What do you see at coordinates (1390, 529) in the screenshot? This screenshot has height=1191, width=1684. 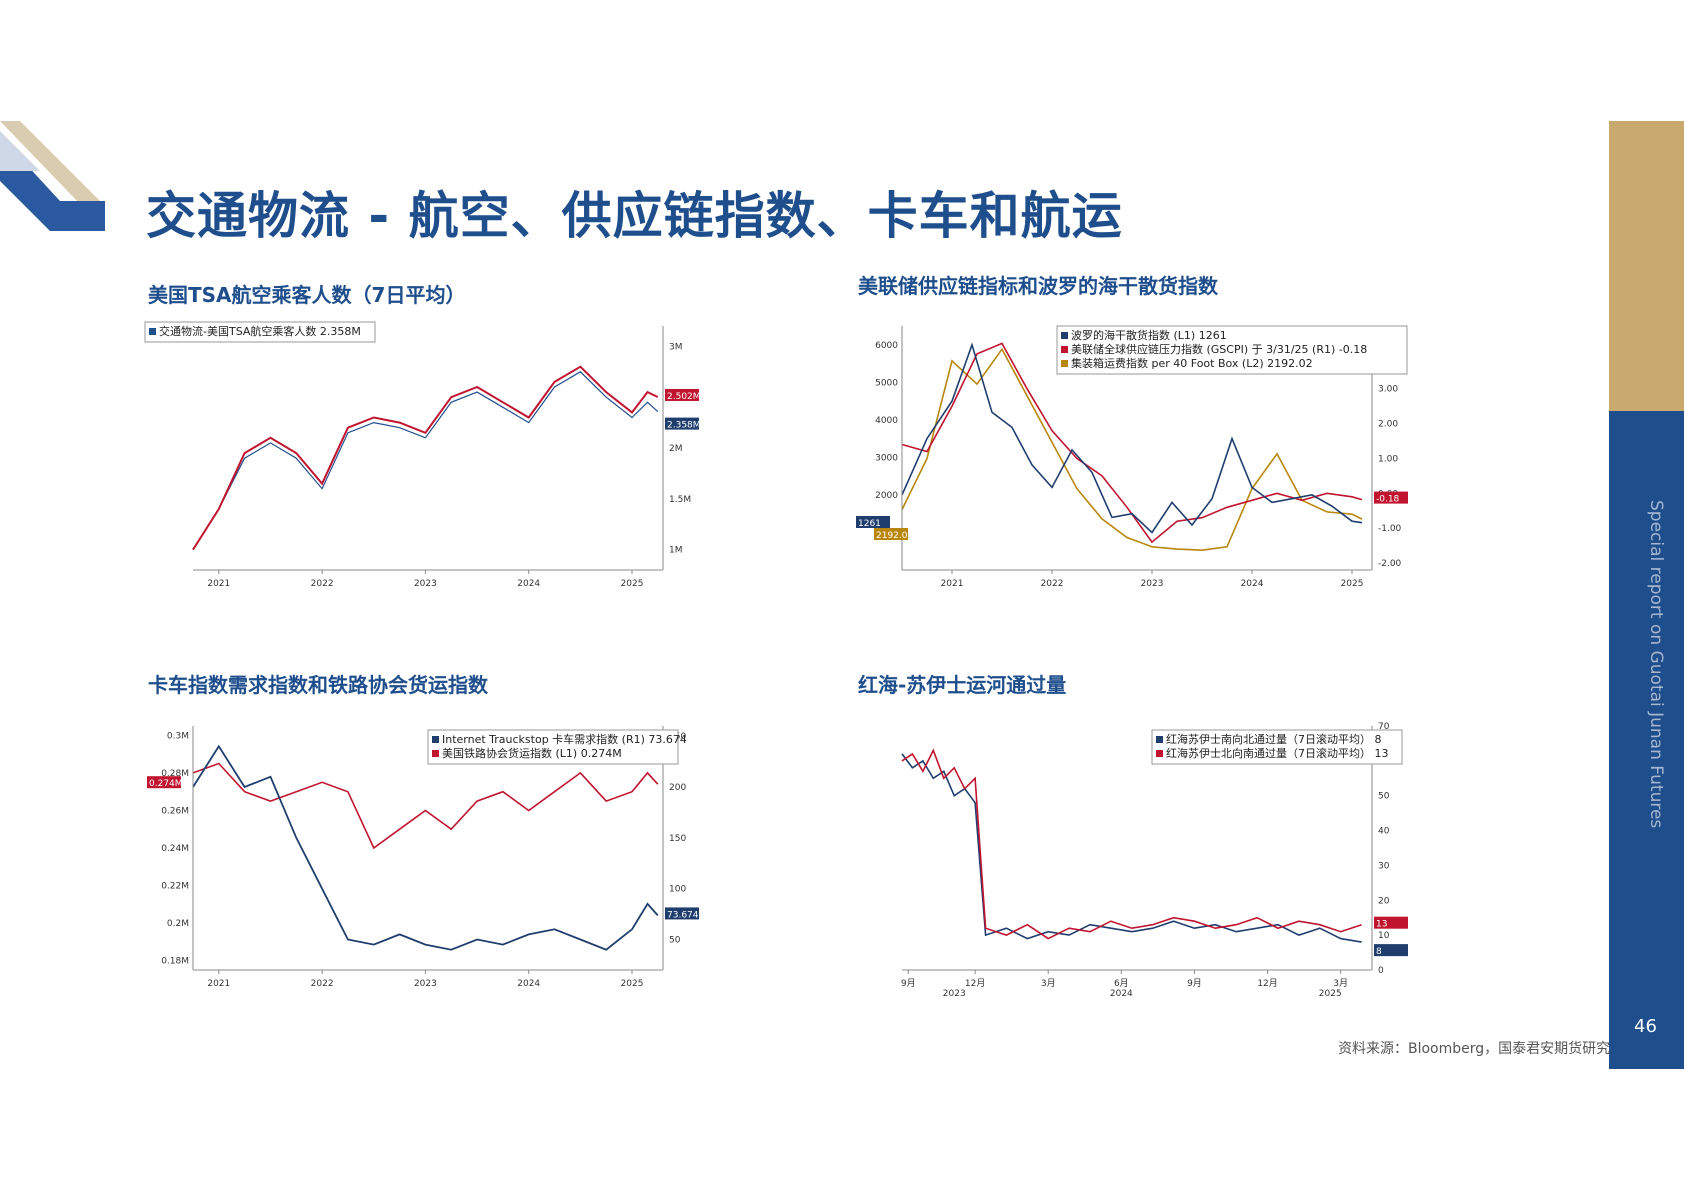 I see `y-right-tick-label: -1.00` at bounding box center [1390, 529].